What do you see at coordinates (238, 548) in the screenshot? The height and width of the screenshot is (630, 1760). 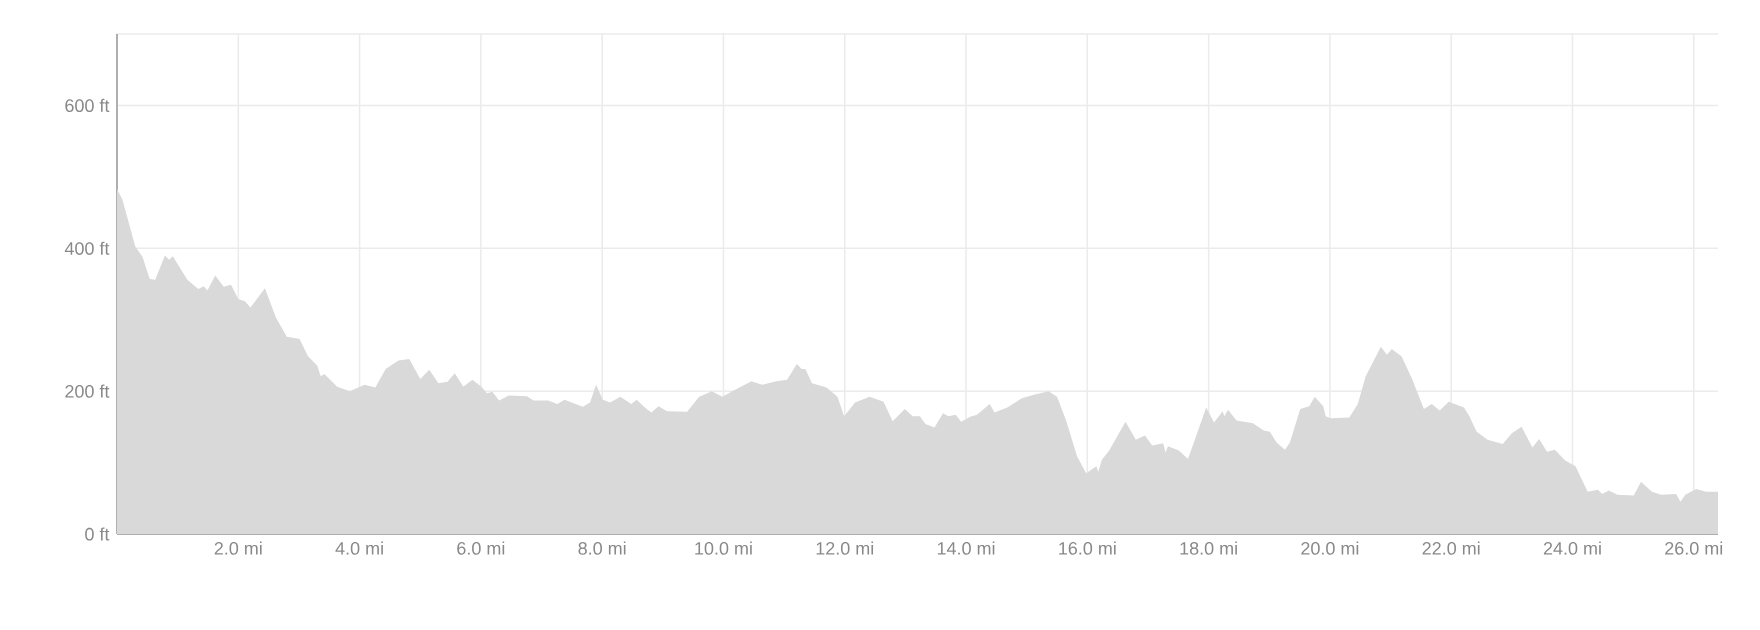 I see `x-tick-label: 2.0 mi` at bounding box center [238, 548].